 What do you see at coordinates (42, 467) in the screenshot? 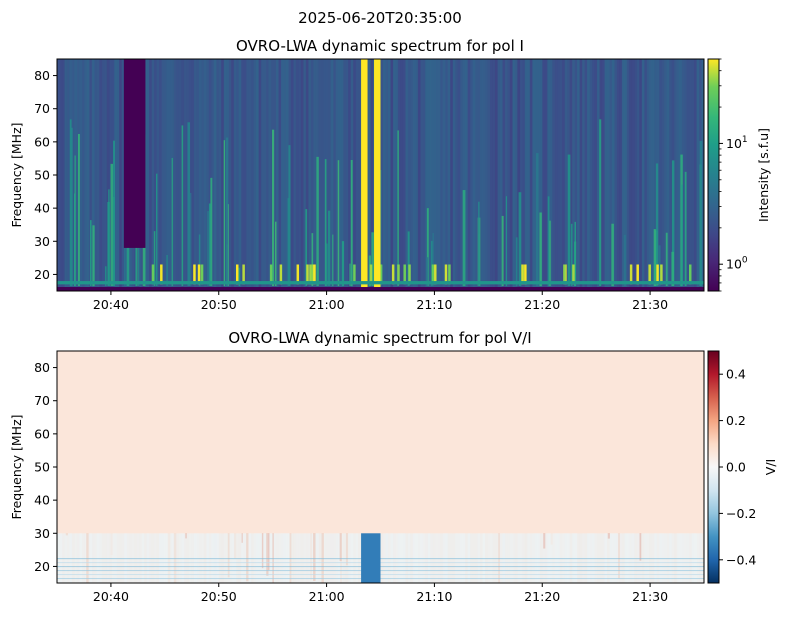
I see `y-tick-label: 50` at bounding box center [42, 467].